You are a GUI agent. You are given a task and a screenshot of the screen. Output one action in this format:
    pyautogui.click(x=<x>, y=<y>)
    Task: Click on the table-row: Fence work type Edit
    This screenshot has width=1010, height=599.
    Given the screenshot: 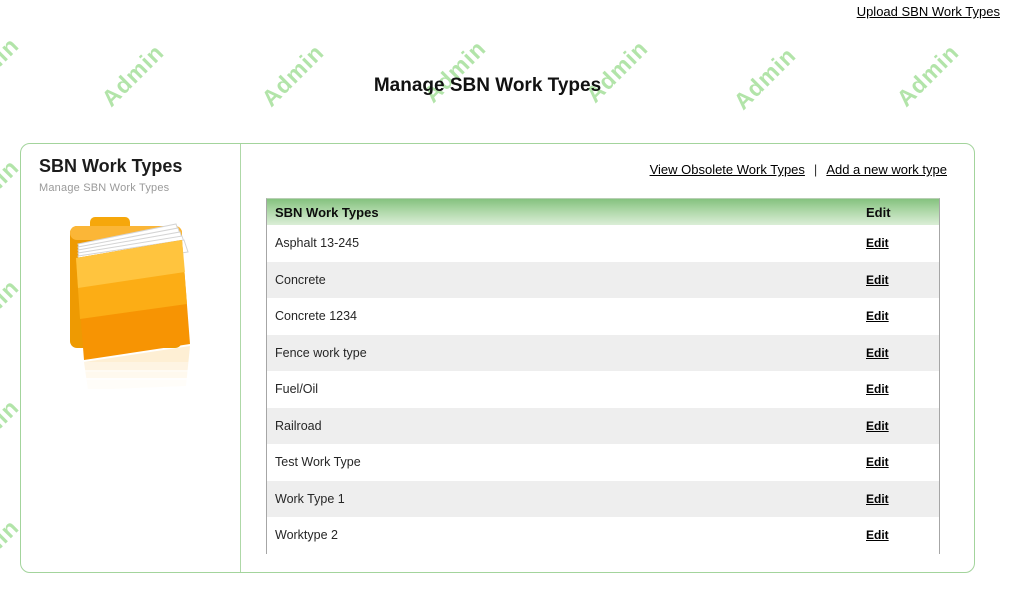 What is the action you would take?
    pyautogui.click(x=603, y=352)
    